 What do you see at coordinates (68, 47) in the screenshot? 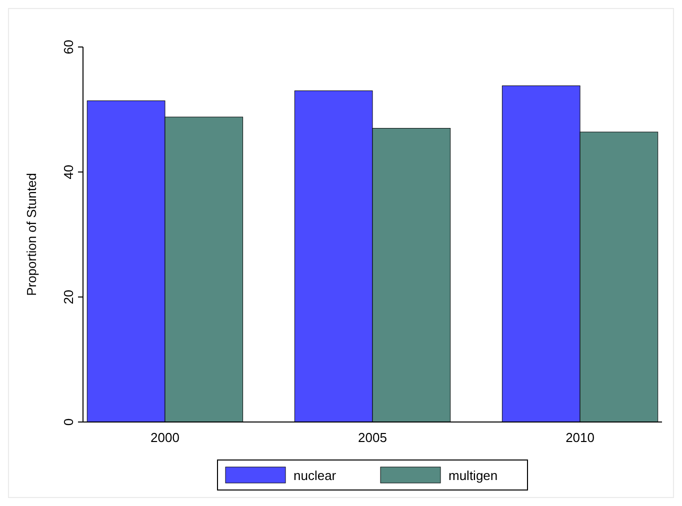
I see `y-tick-label: 60` at bounding box center [68, 47].